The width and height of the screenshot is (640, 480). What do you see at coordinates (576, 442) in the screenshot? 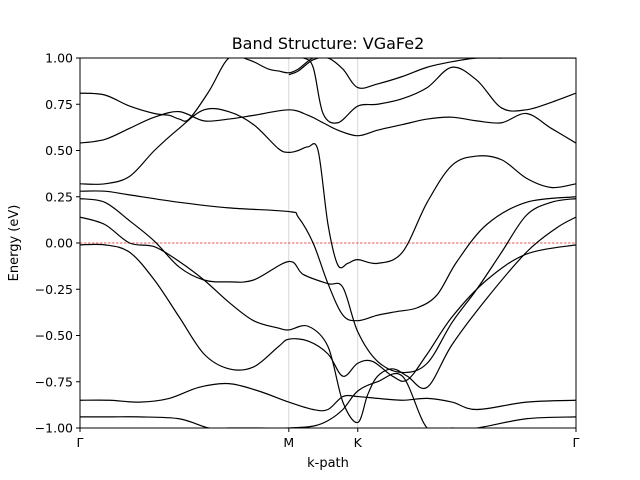
I see `x-tick-label-3: Γ` at bounding box center [576, 442].